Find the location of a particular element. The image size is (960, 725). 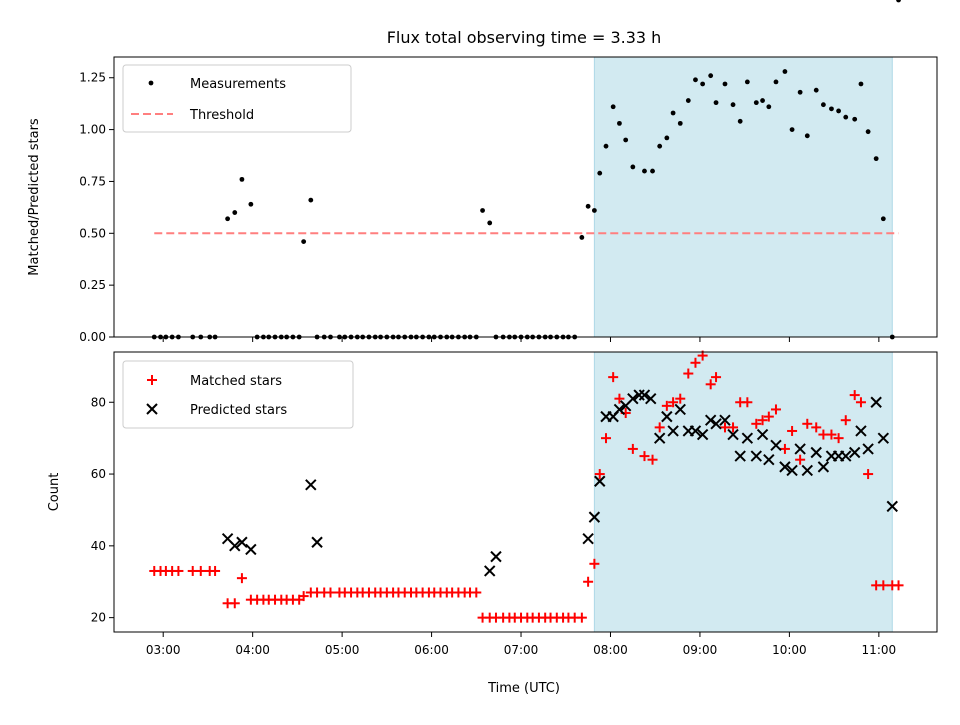

bottom-y-tick-label: 40 is located at coordinates (98, 546).